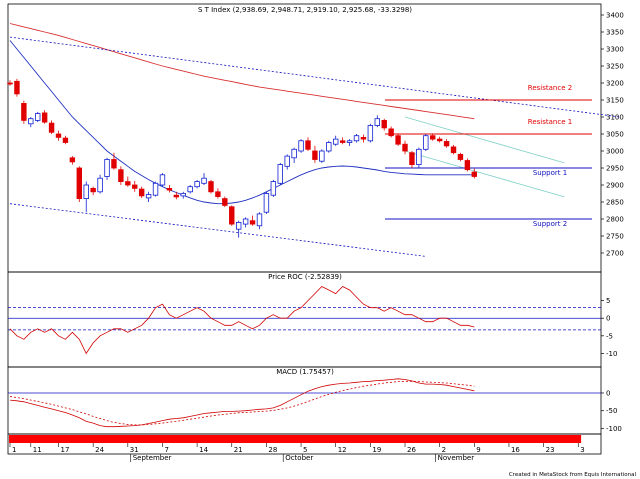 This screenshot has height=479, width=640. I want to click on price-y-tick-label: 2850, so click(615, 203).